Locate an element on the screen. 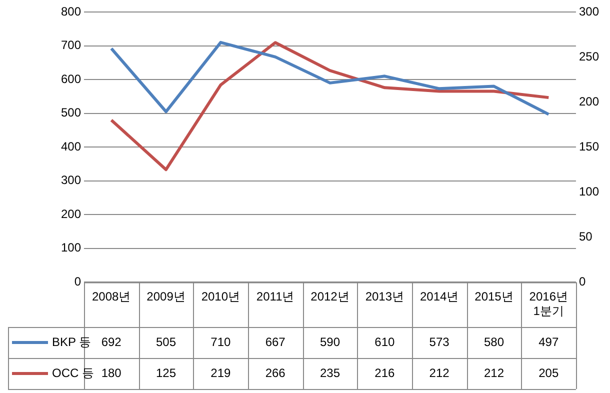  y2-tick-label: 150 is located at coordinates (589, 146).